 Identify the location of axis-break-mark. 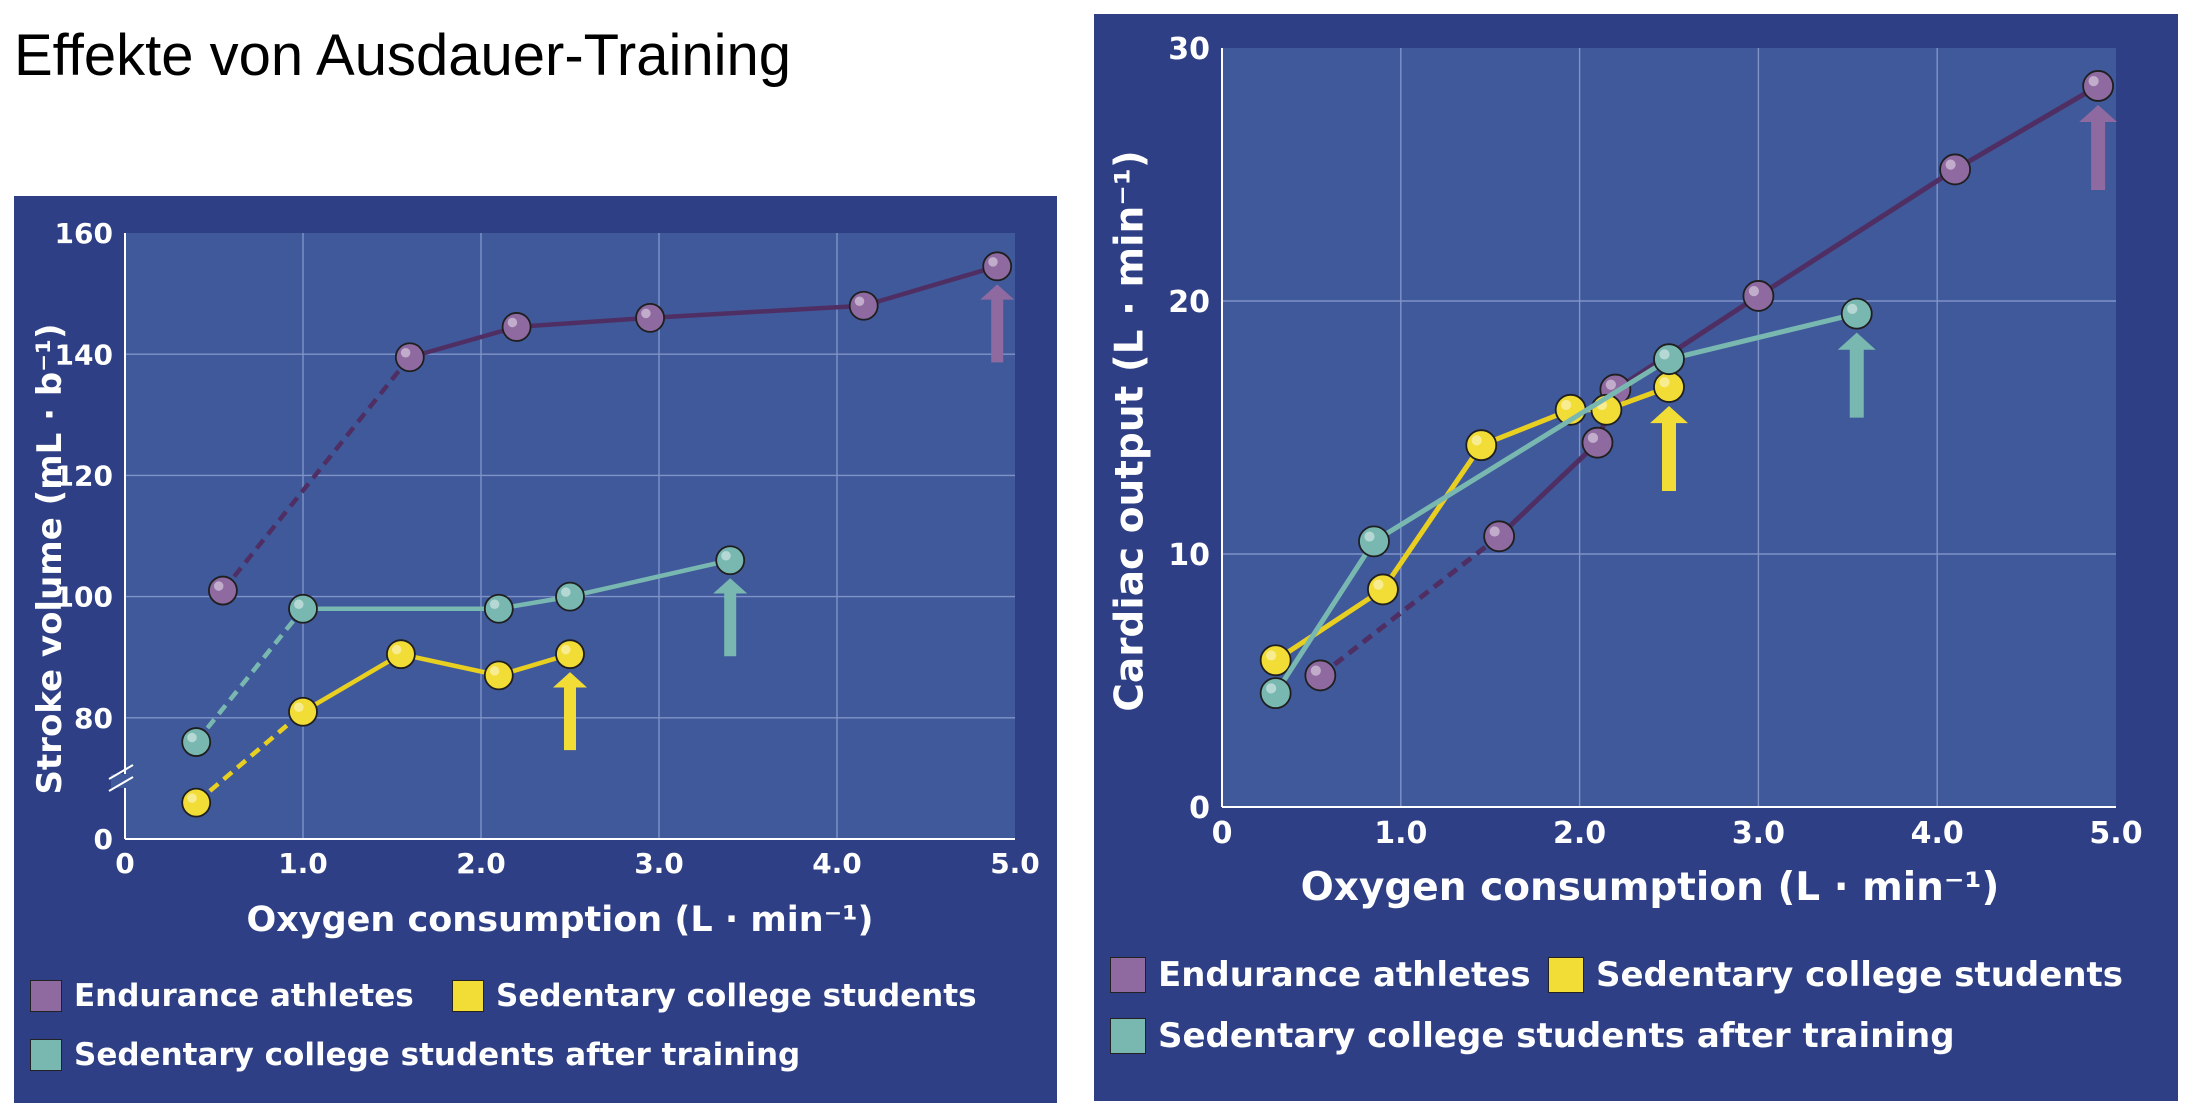
(121, 784).